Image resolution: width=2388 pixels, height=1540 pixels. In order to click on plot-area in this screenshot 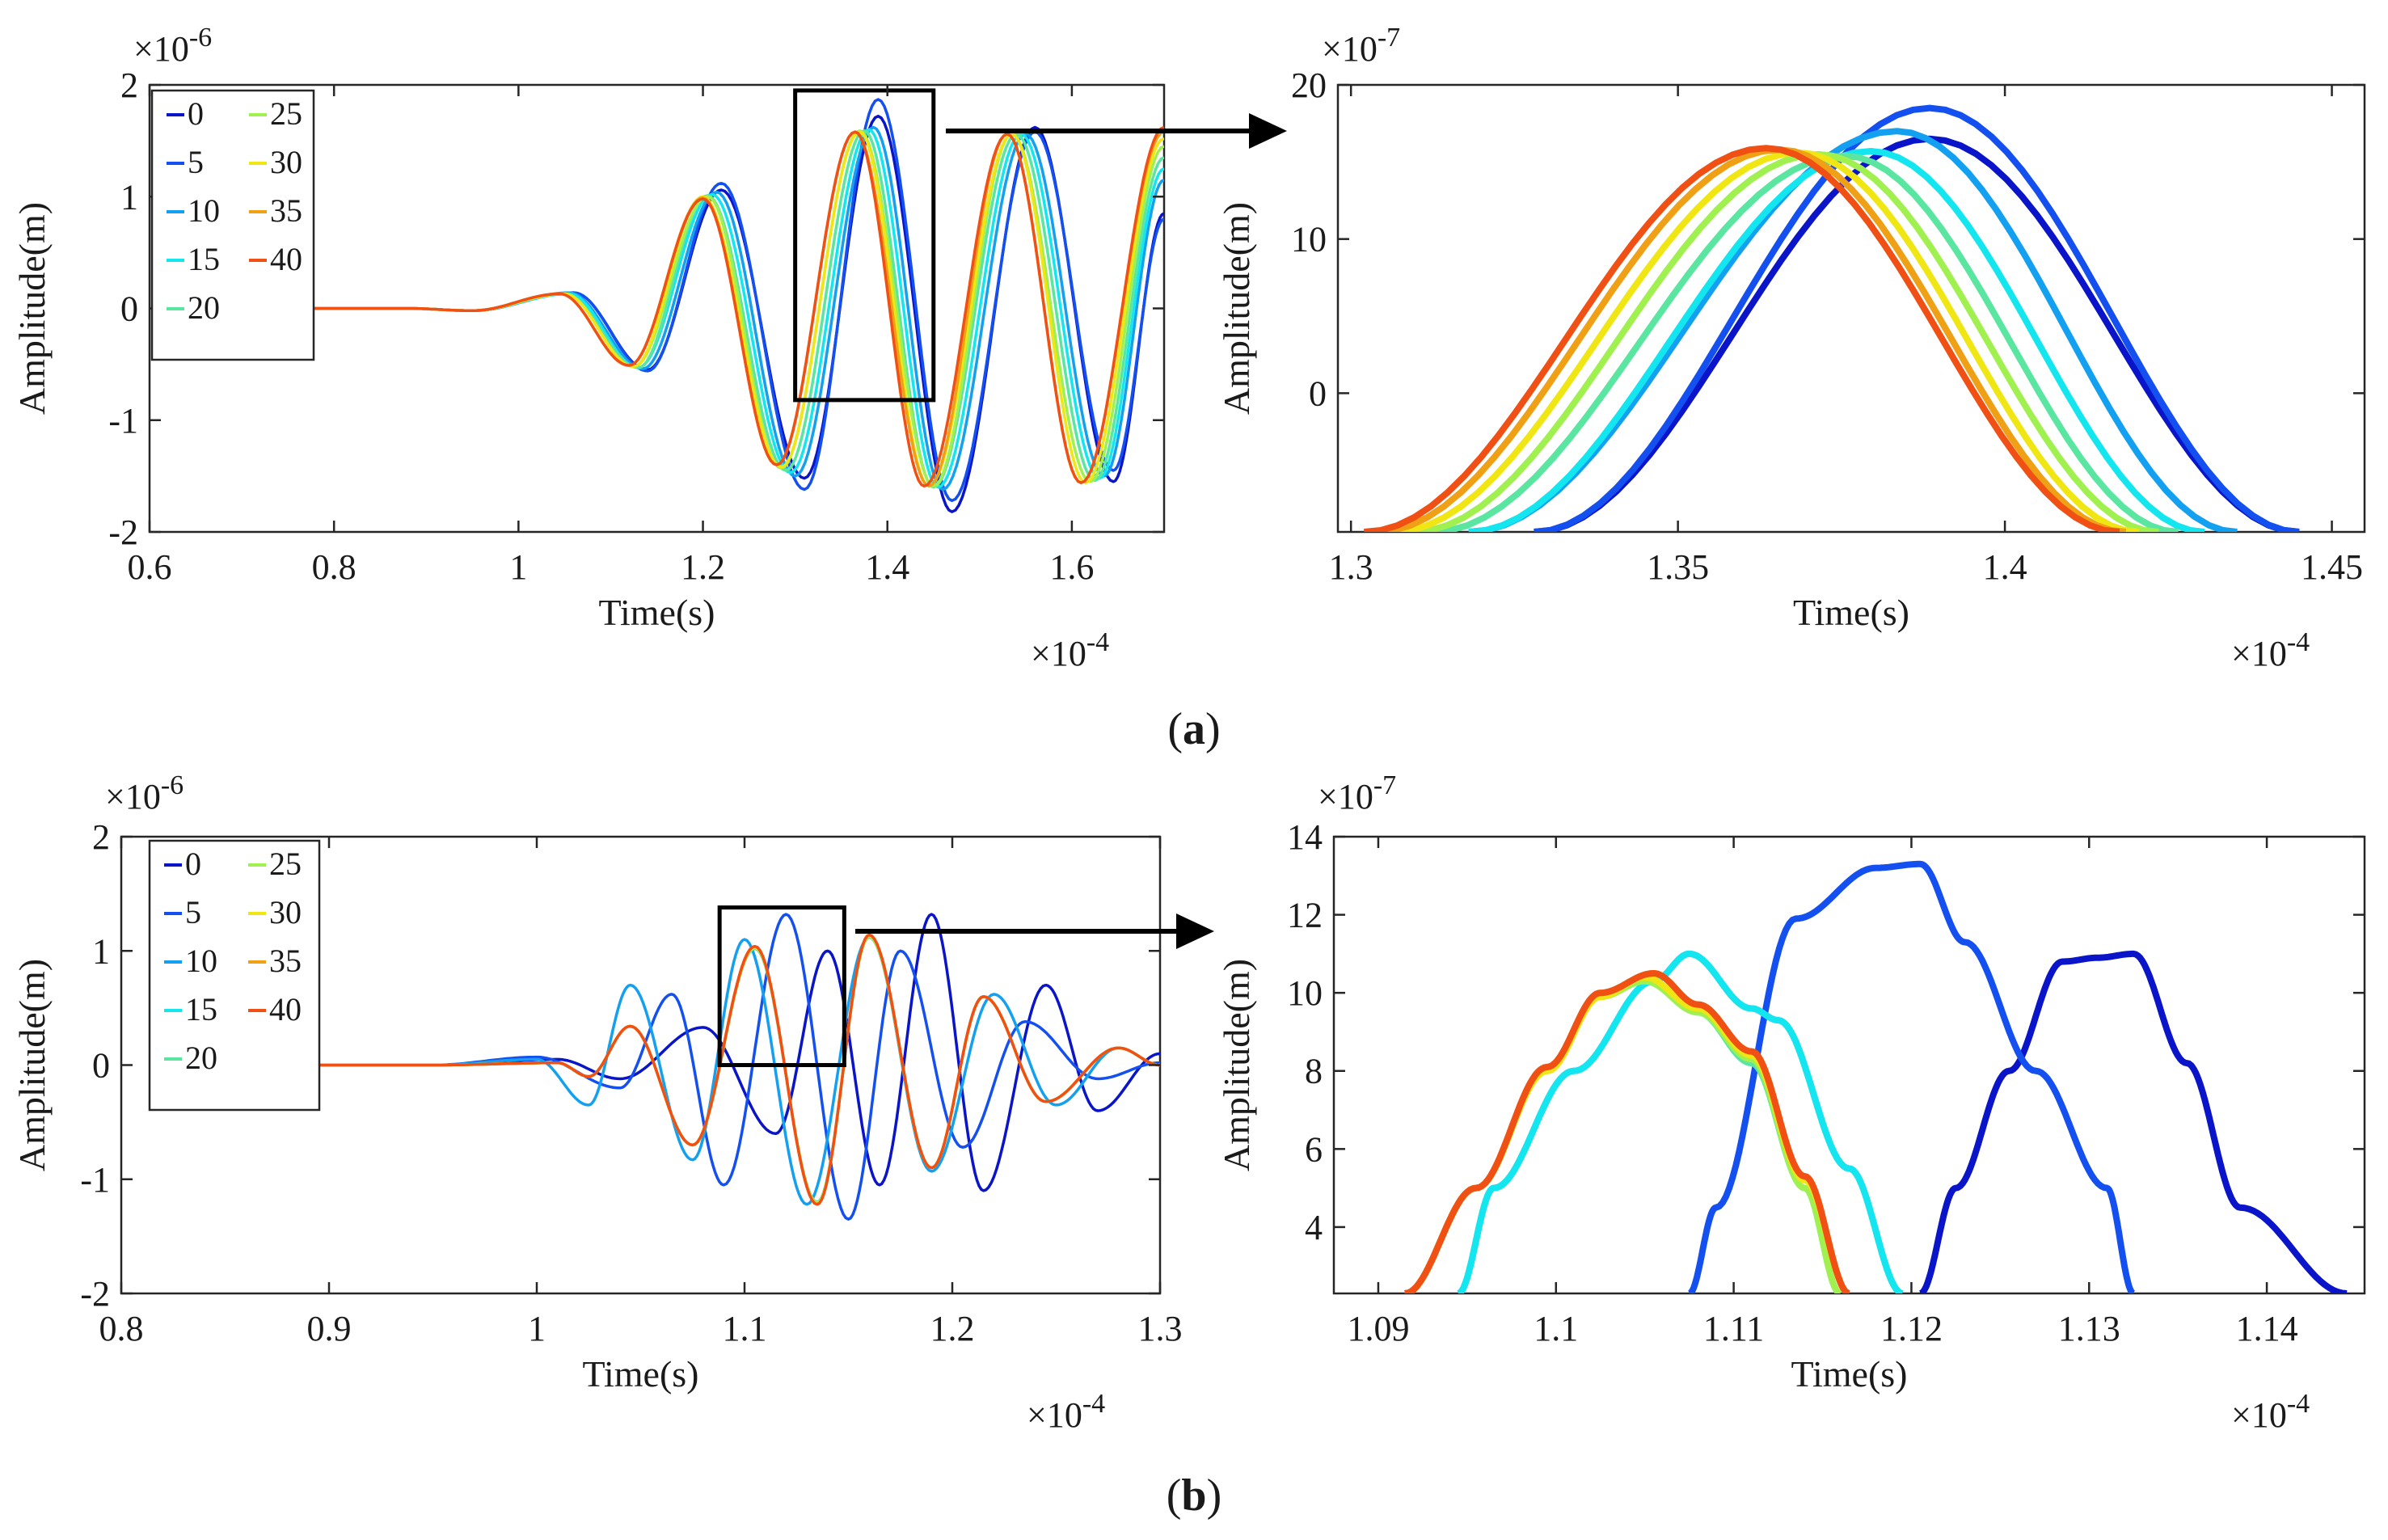, I will do `click(1849, 1065)`.